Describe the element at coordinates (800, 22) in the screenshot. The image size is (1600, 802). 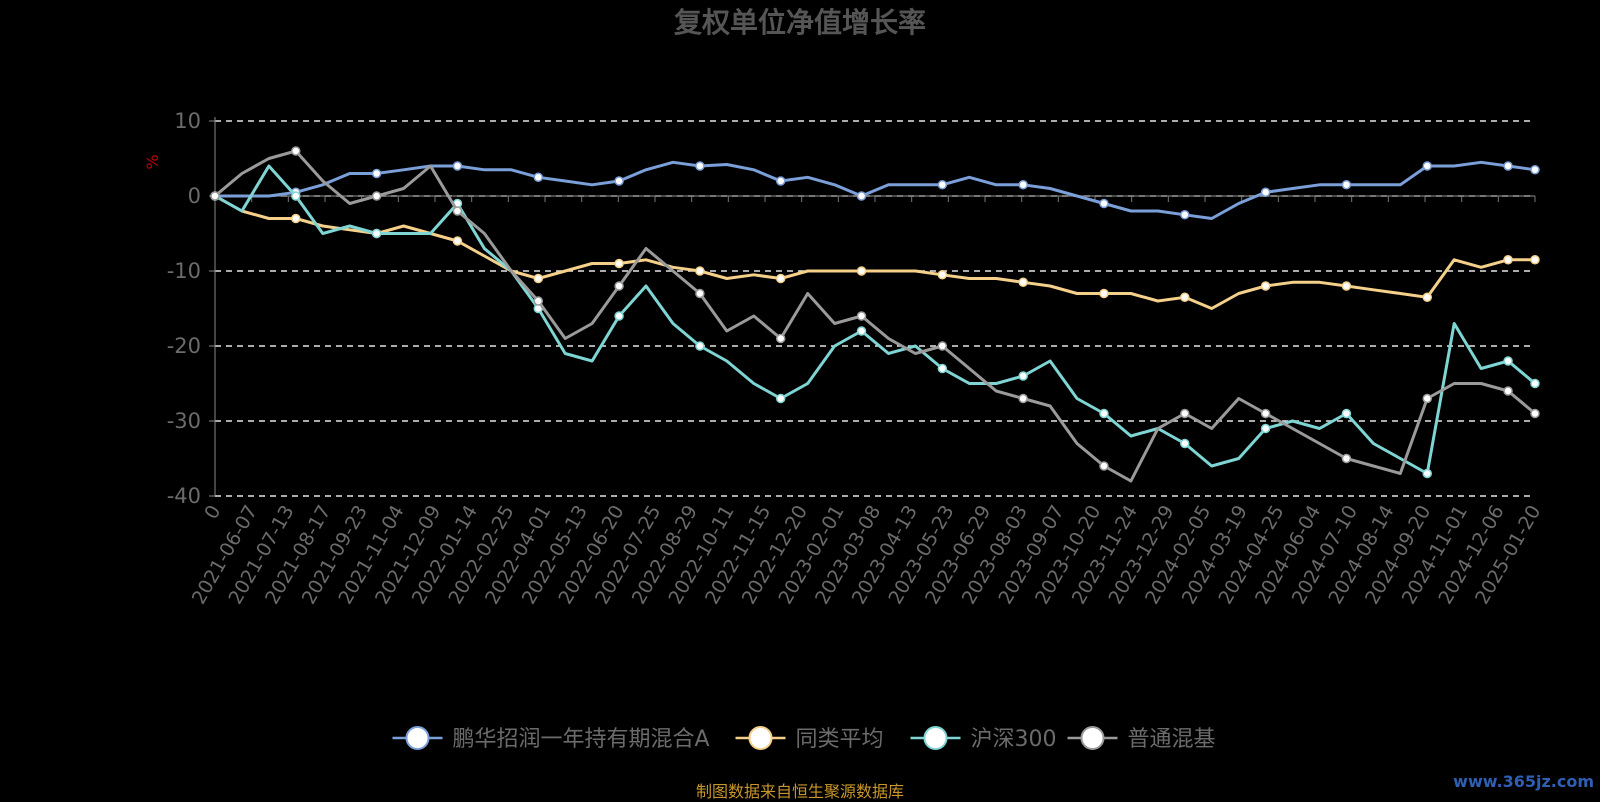
I see `chart-title: 复权单位净值增长率` at that location.